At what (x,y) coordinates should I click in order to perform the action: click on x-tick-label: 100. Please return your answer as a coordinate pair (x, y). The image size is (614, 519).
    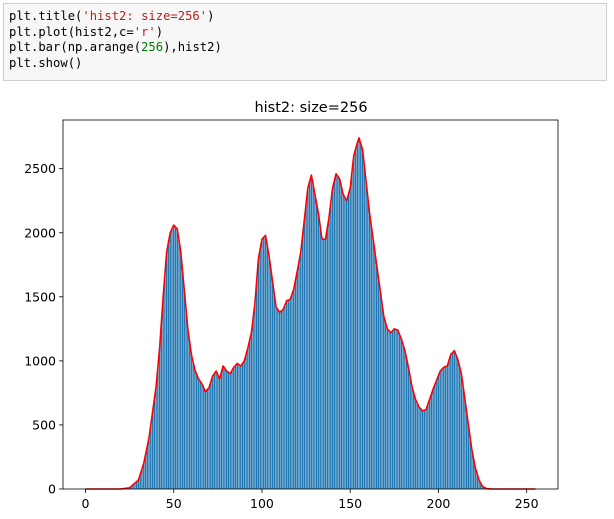
    Looking at the image, I should click on (262, 503).